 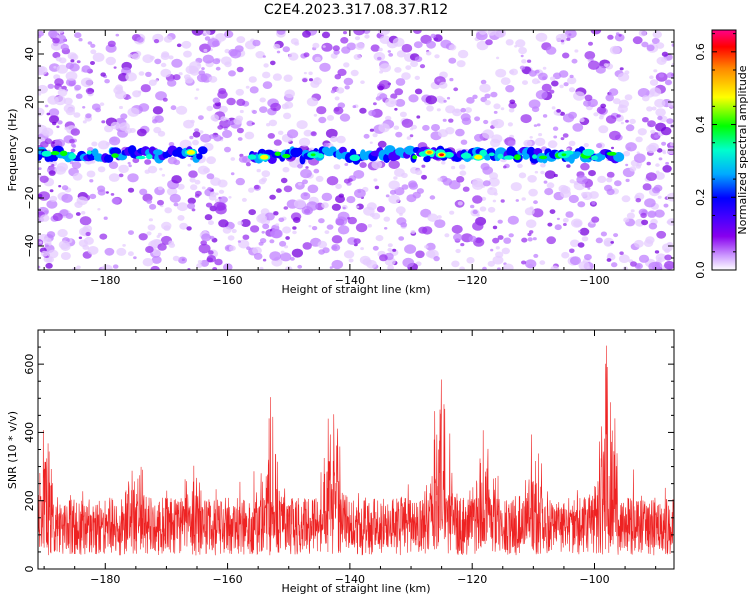 I want to click on band-hotspot, so click(x=478, y=157).